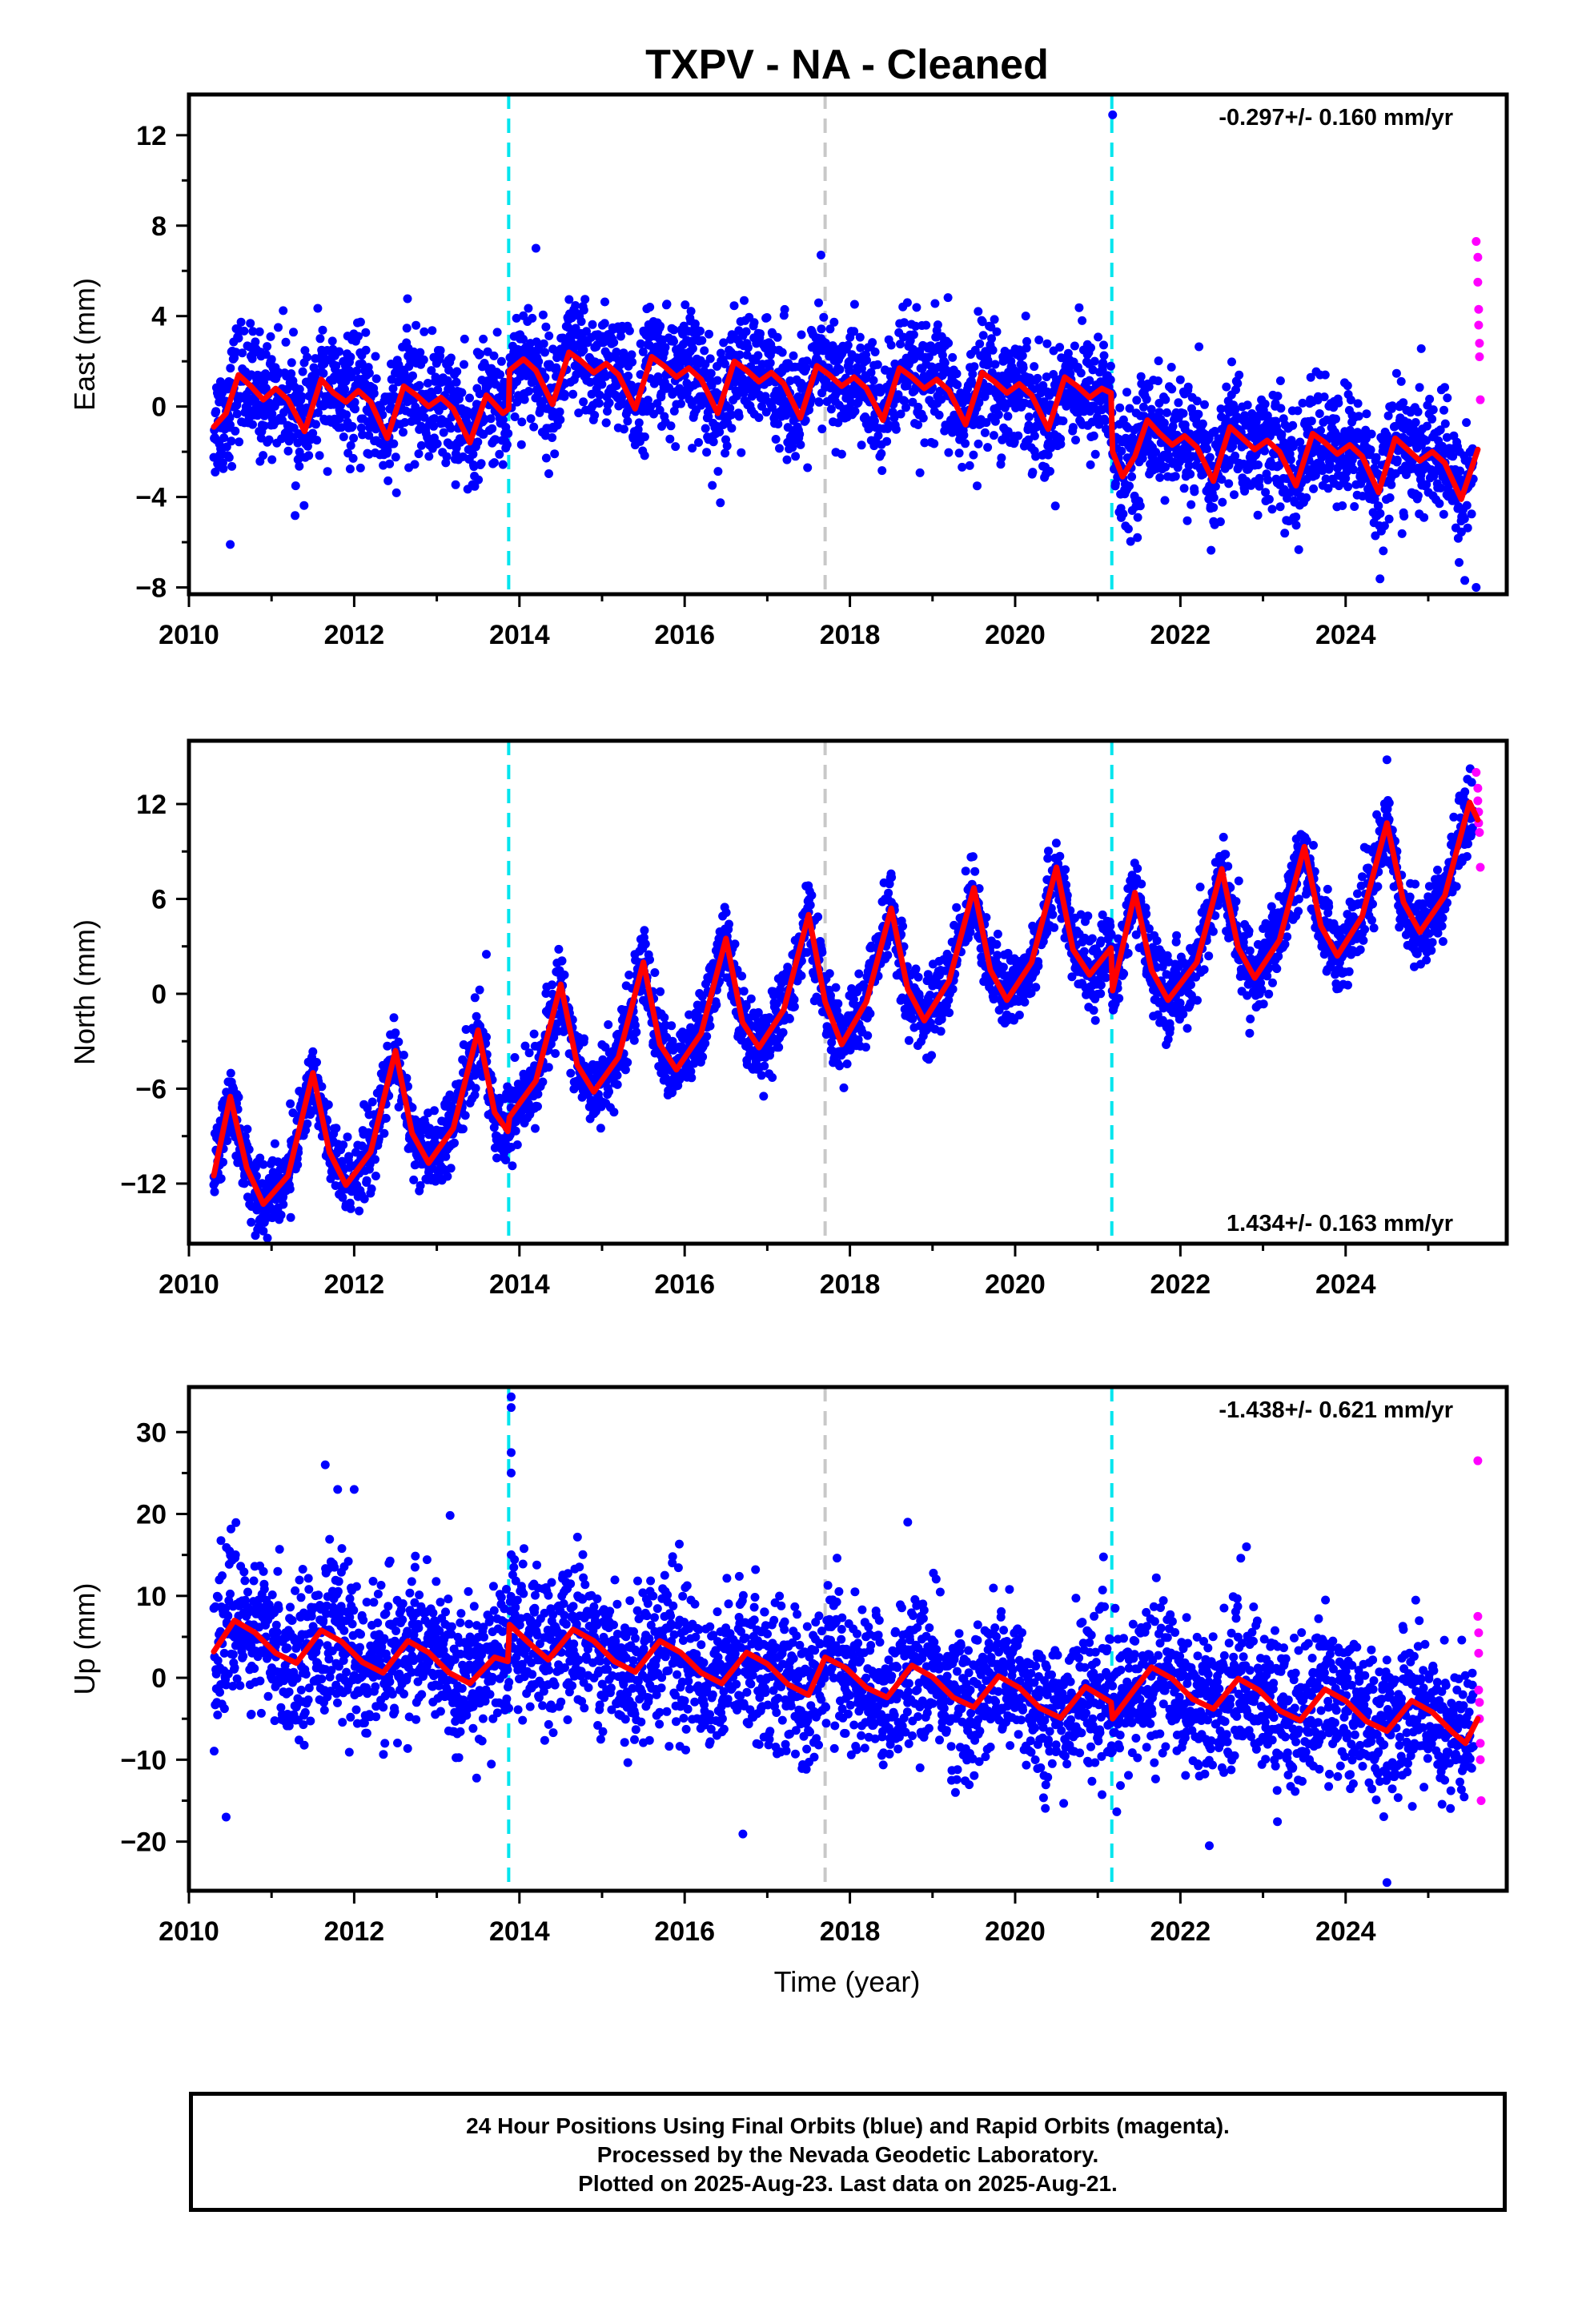  Describe the element at coordinates (189, 635) in the screenshot. I see `east-x-tick-label: 2010` at that location.